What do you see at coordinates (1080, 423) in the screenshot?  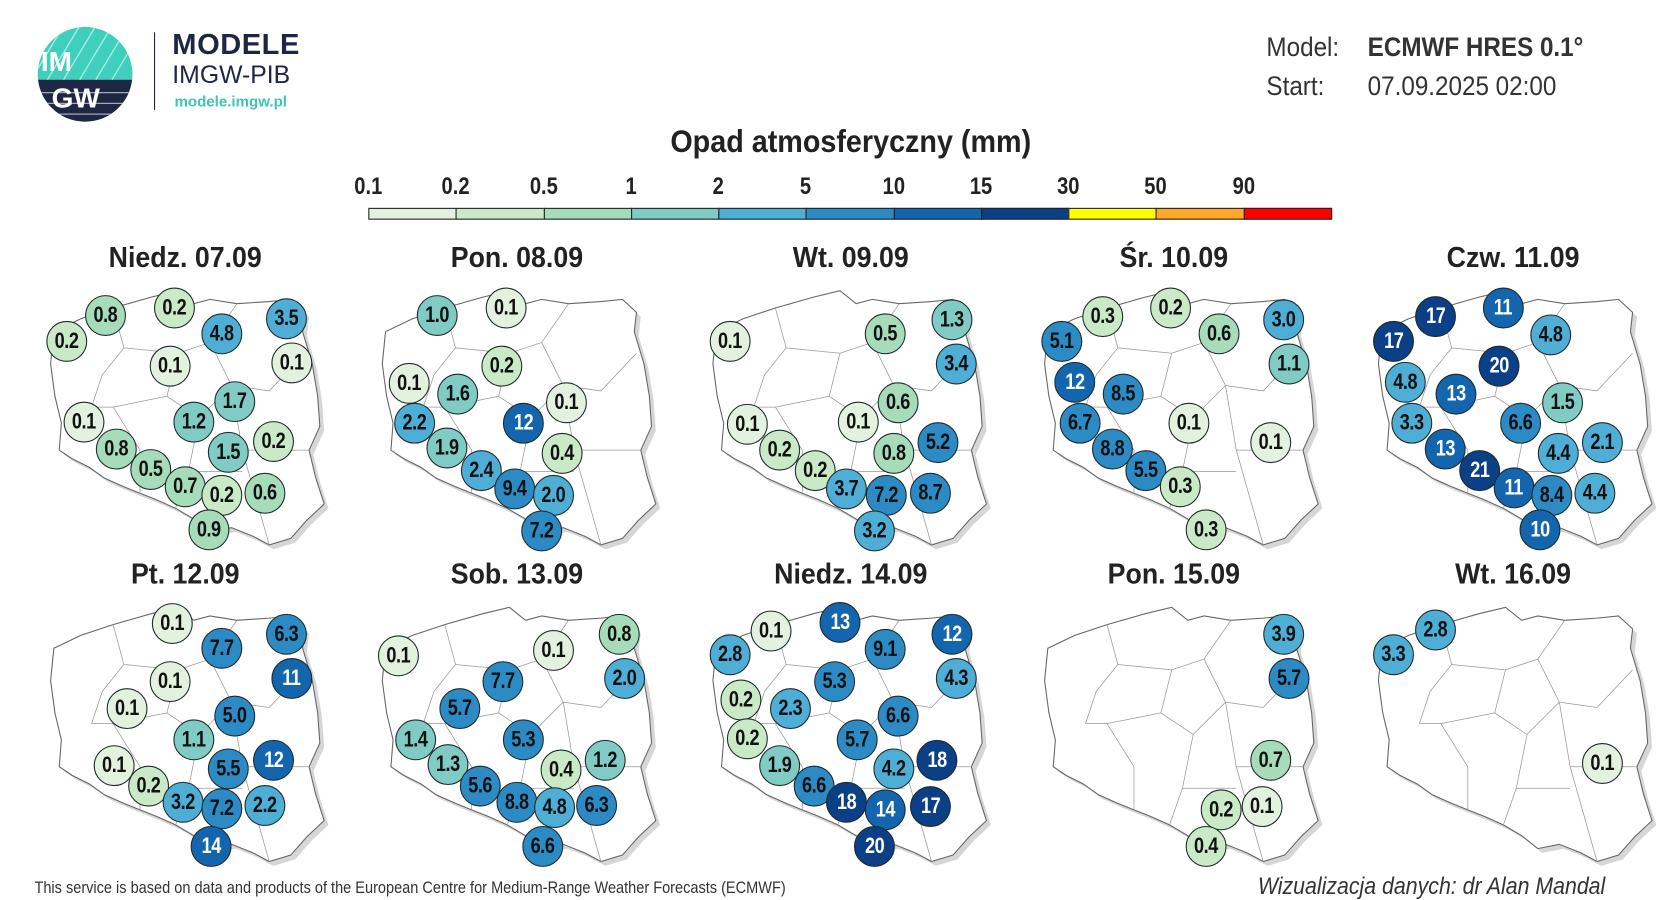 I see `precip-value: 6.7` at bounding box center [1080, 423].